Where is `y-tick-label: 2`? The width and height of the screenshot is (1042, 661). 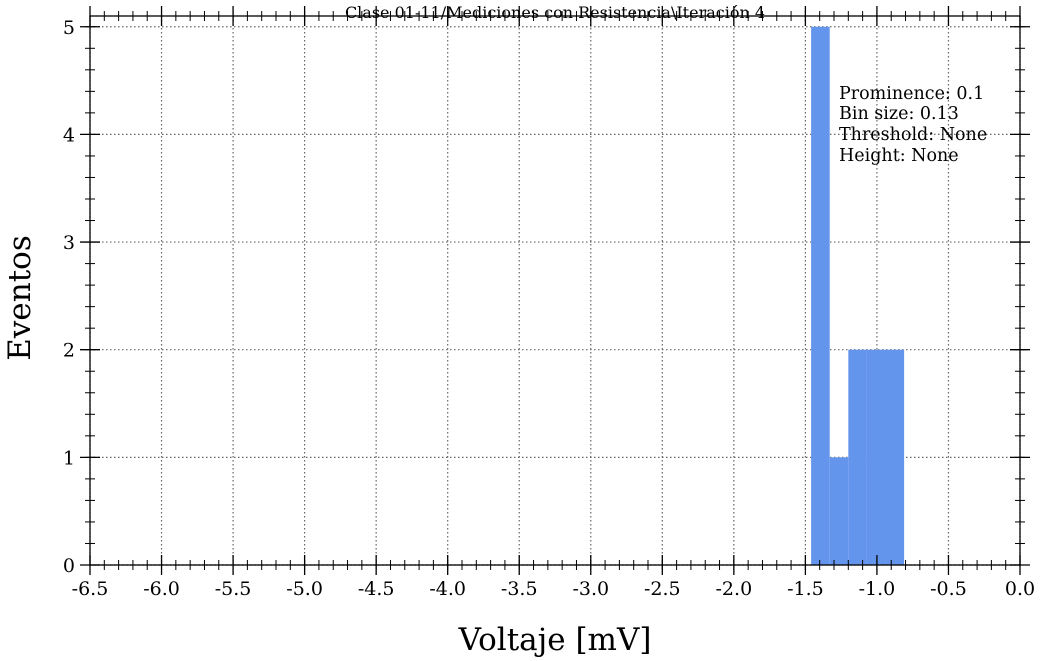 y-tick-label: 2 is located at coordinates (69, 351).